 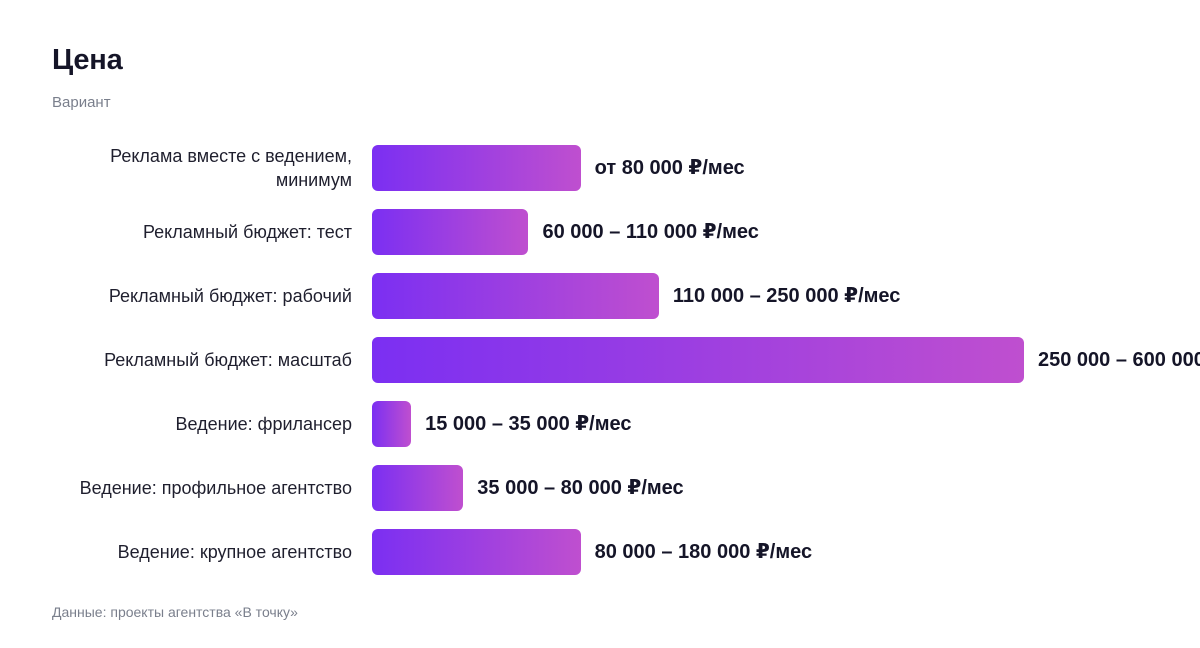 What do you see at coordinates (234, 552) in the screenshot?
I see `category-label: Ведение: крупное агентство` at bounding box center [234, 552].